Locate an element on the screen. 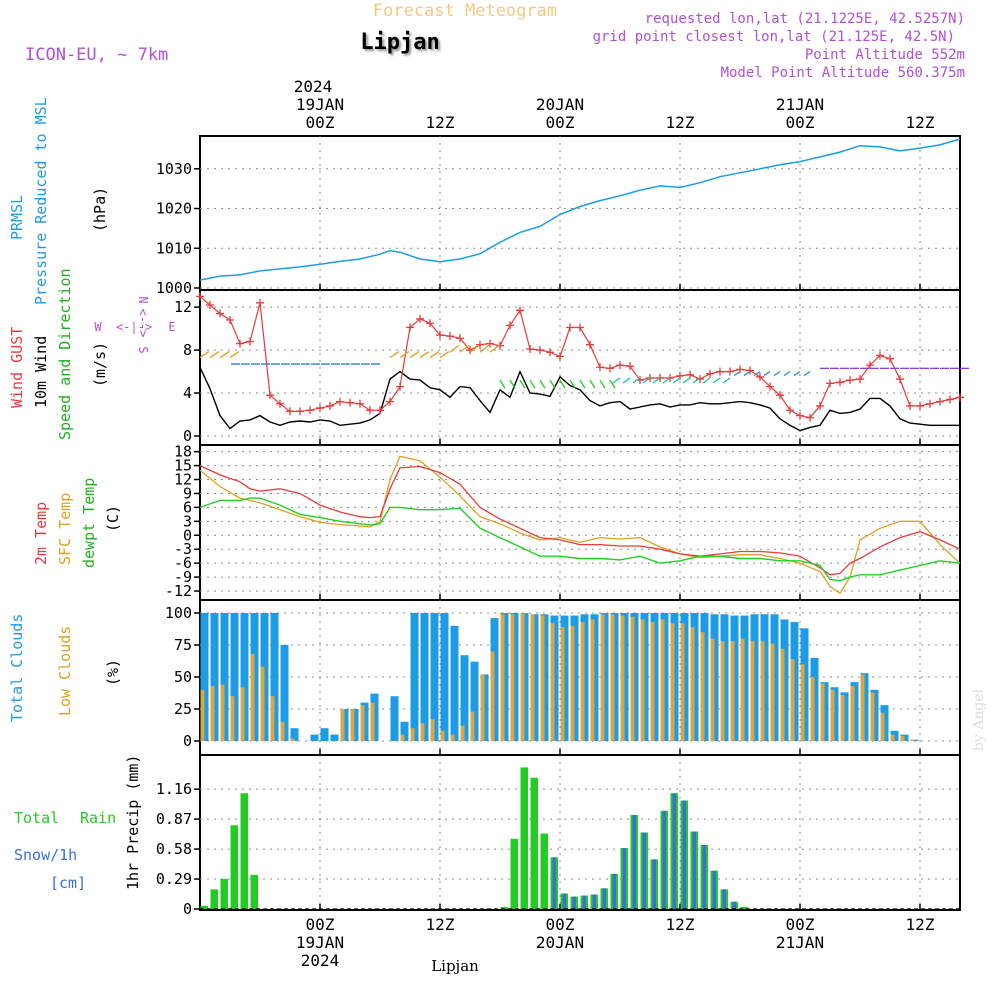 Image resolution: width=1000 pixels, height=1000 pixels. pressure-frame is located at coordinates (580, 213).